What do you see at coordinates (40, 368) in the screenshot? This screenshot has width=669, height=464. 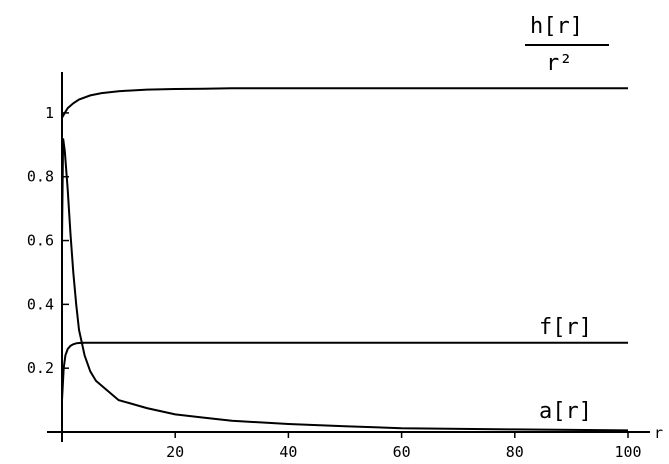 I see `y-tick-label: 0.2` at bounding box center [40, 368].